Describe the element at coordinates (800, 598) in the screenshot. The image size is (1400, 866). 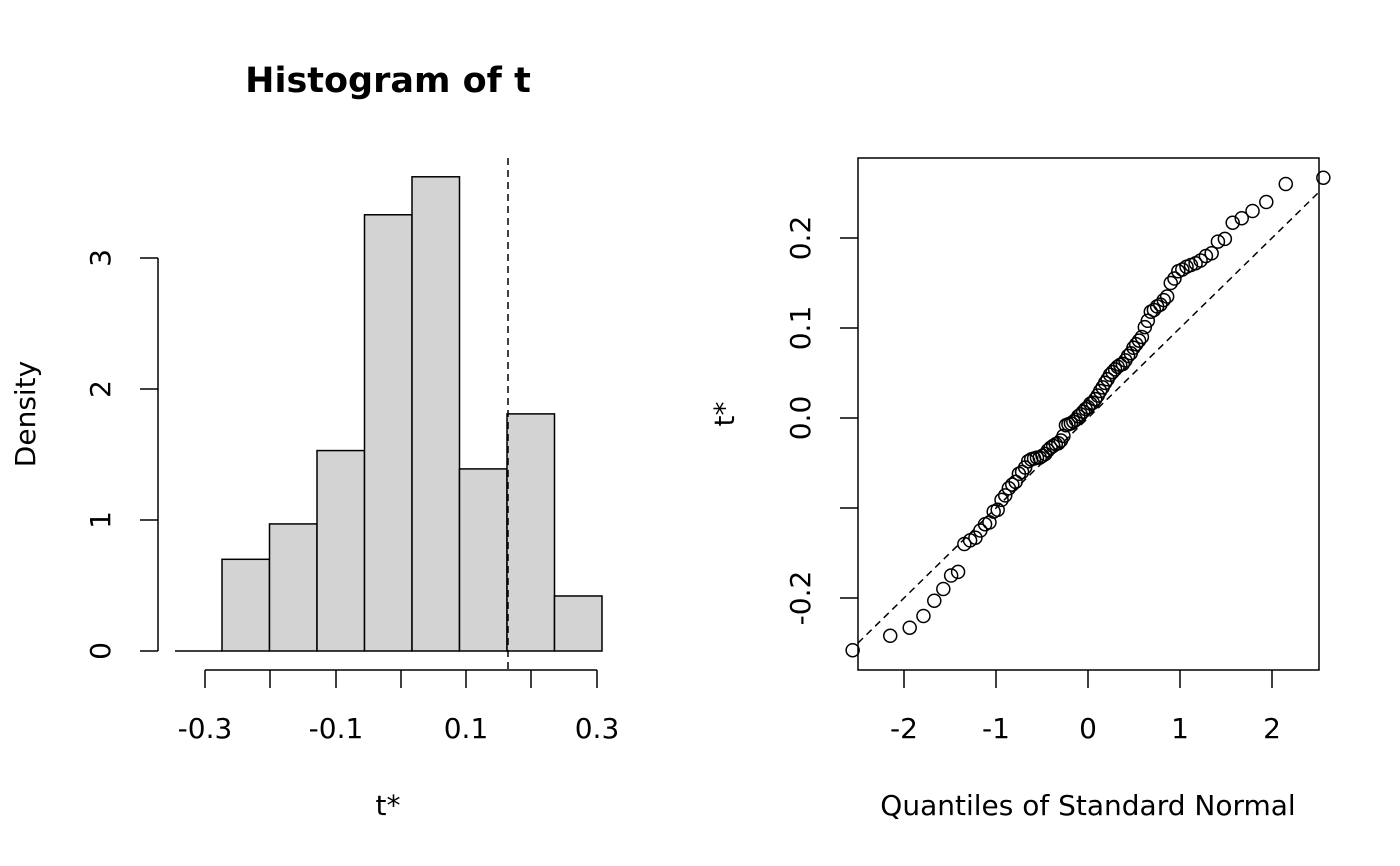
I see `qq-y-tick-label: -0.2` at that location.